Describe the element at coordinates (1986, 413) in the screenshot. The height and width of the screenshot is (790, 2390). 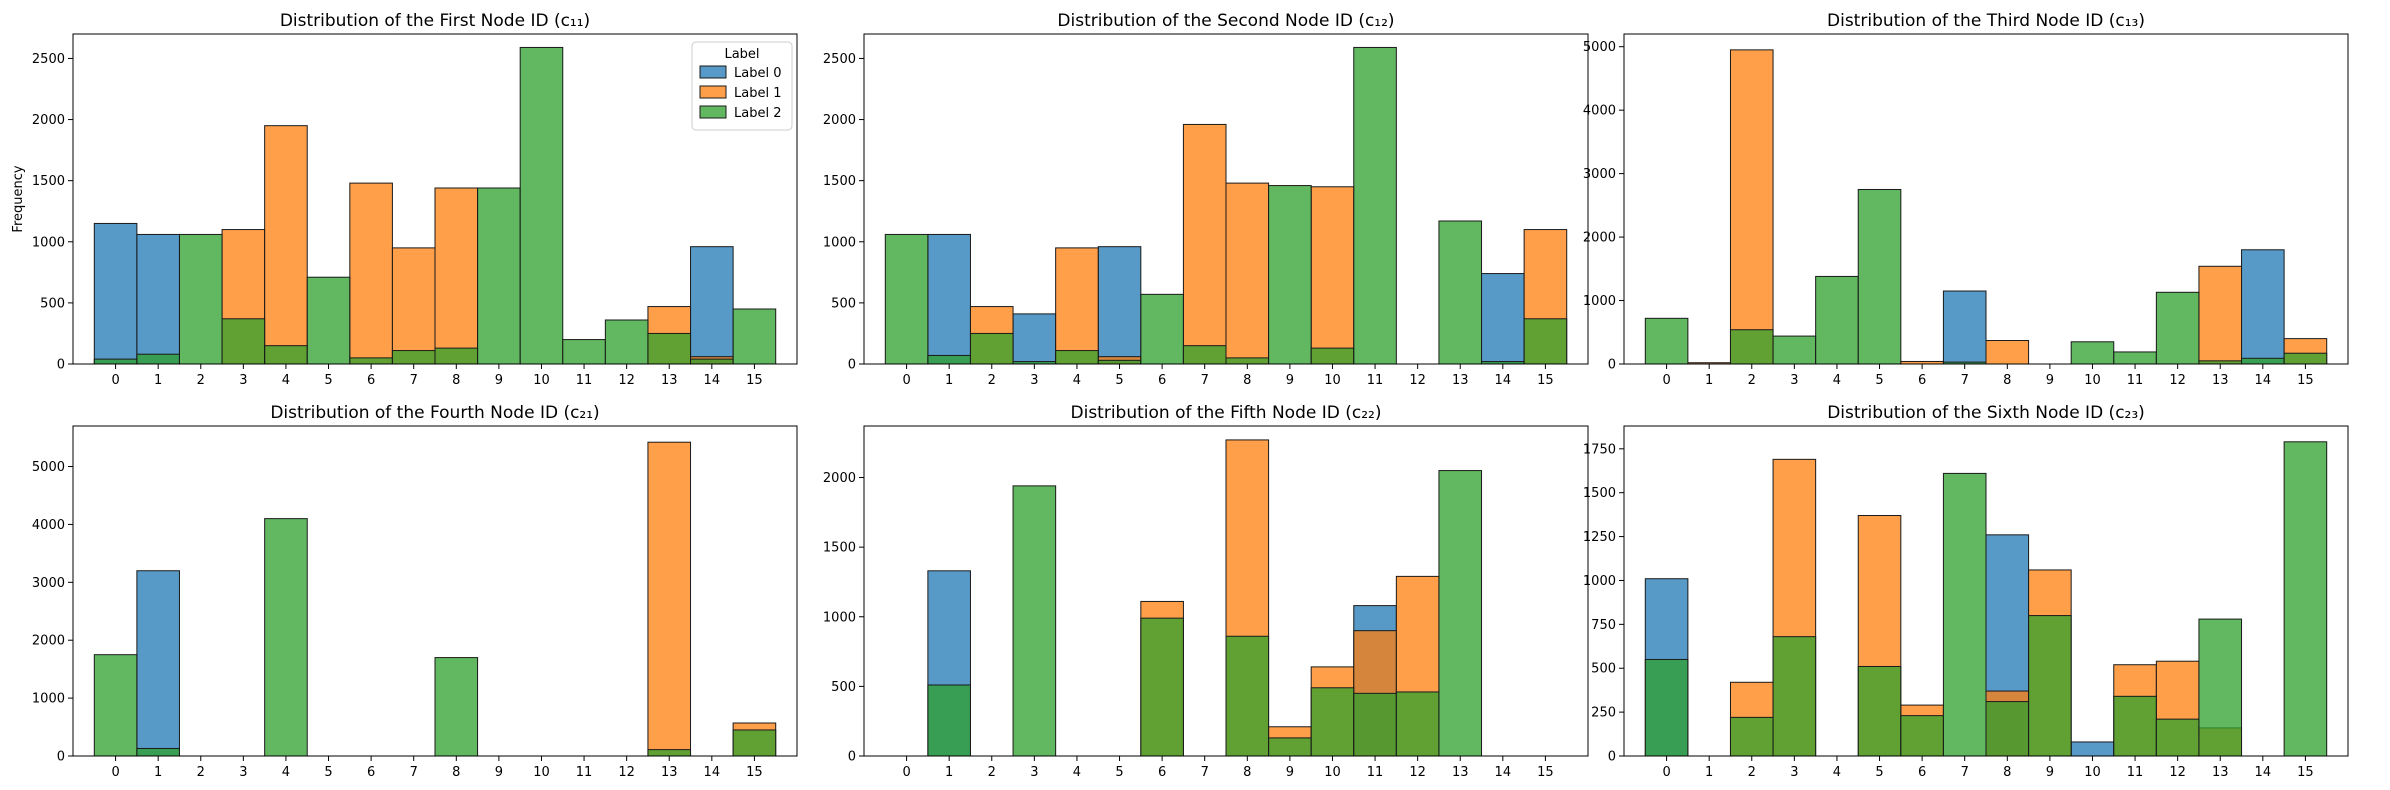
I see `panel-6-title: Distribution of the Sixth Node ID (c₂₃)` at that location.